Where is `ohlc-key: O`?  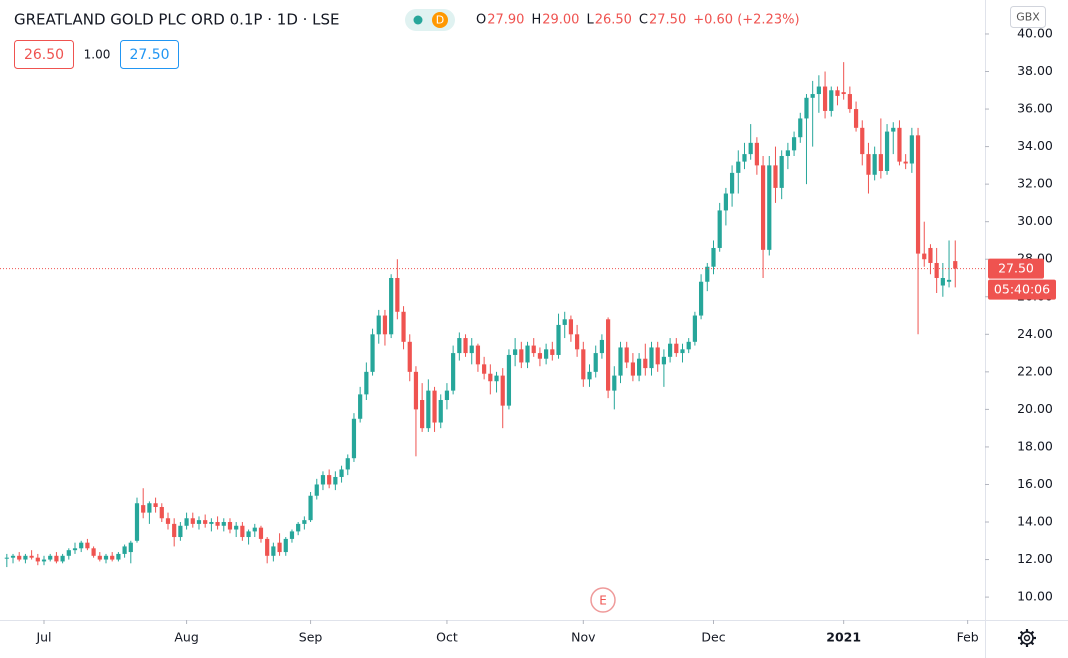 ohlc-key: O is located at coordinates (481, 20).